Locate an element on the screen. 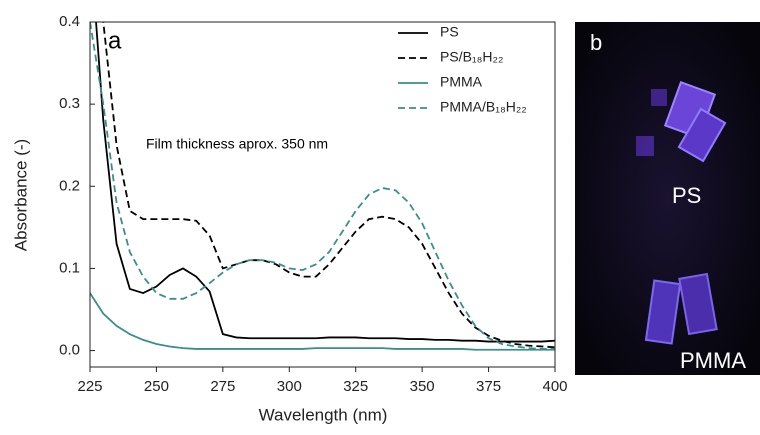 This screenshot has height=435, width=760. x-tick-label: 225 is located at coordinates (89, 386).